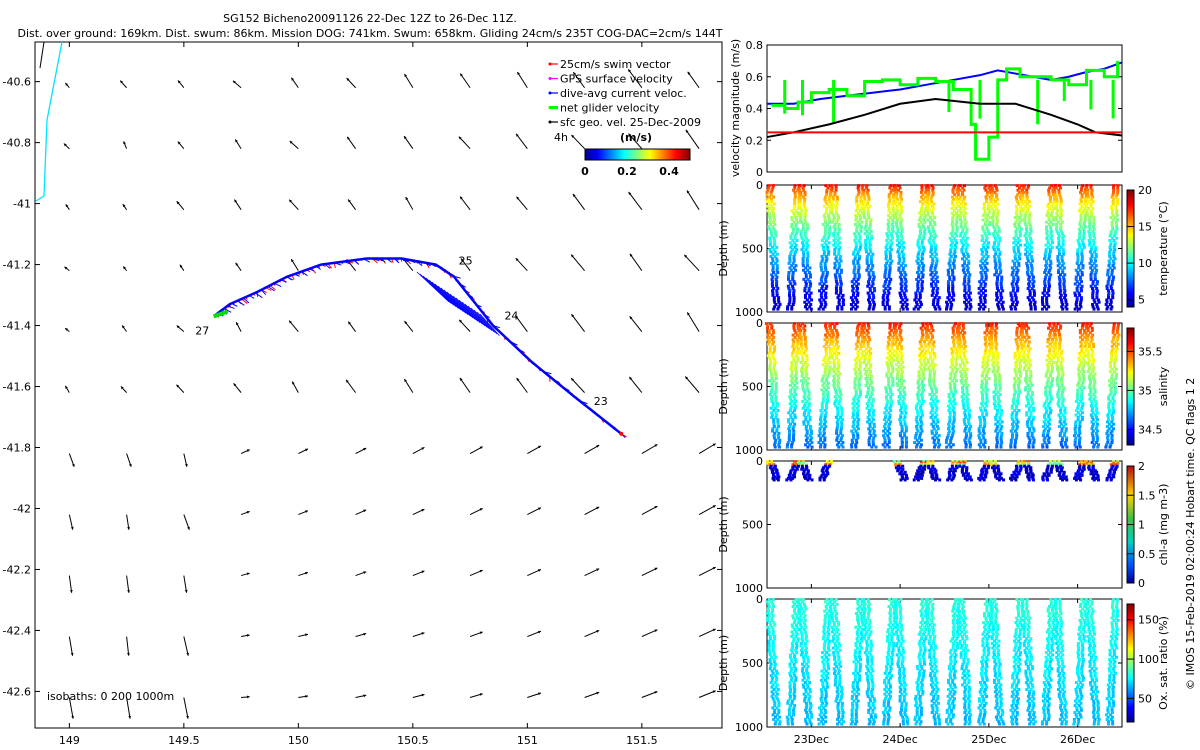  What do you see at coordinates (723, 386) in the screenshot?
I see `section-ylabel: Depth (m)` at bounding box center [723, 386].